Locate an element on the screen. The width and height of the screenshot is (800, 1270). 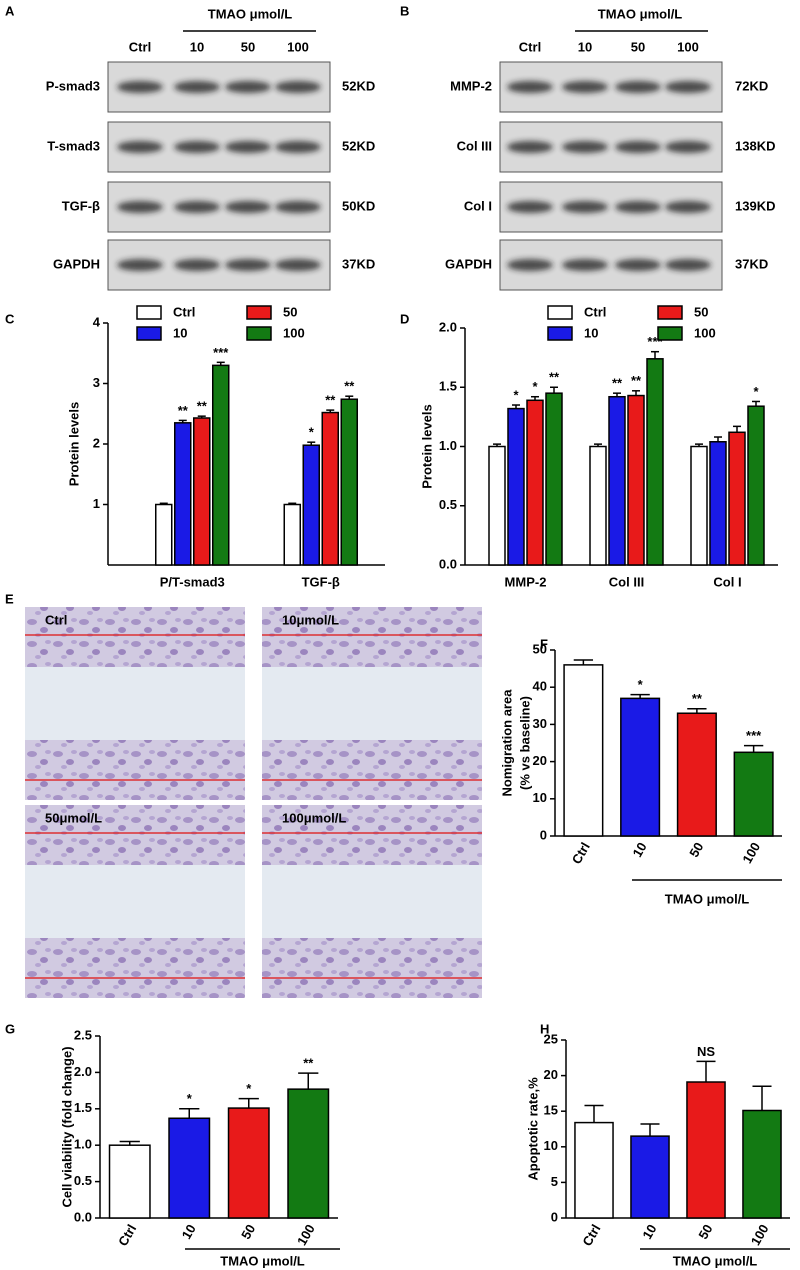
significance-label: NS is located at coordinates (706, 1051).